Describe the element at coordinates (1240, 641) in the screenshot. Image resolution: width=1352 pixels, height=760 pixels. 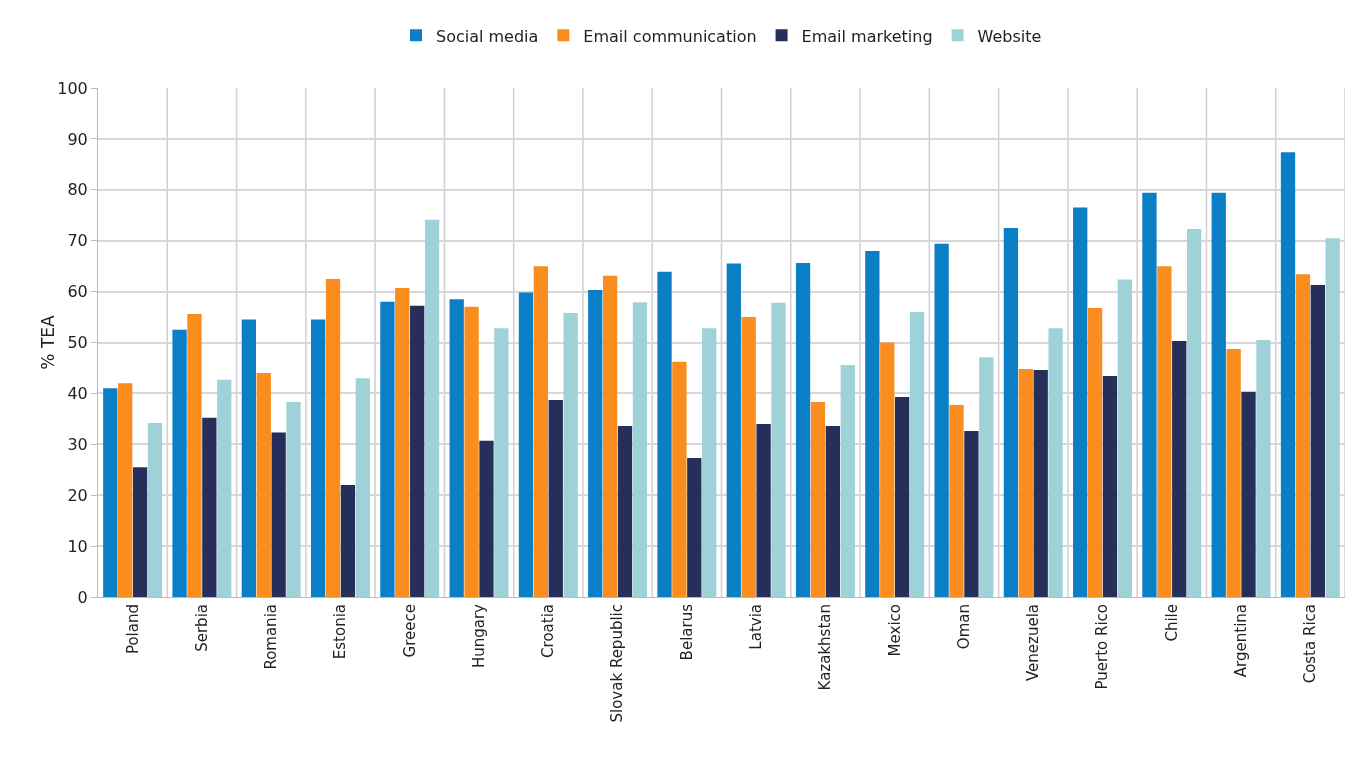
I see `x-tick-label: Argentina` at that location.